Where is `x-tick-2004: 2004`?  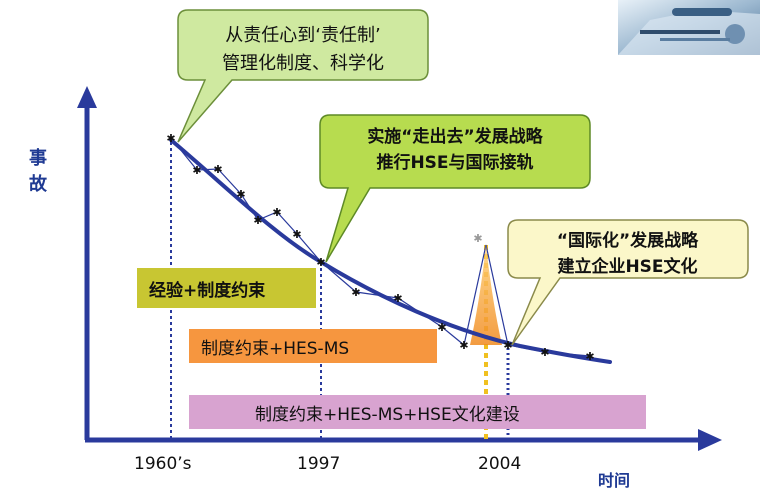 x-tick-2004: 2004 is located at coordinates (500, 464).